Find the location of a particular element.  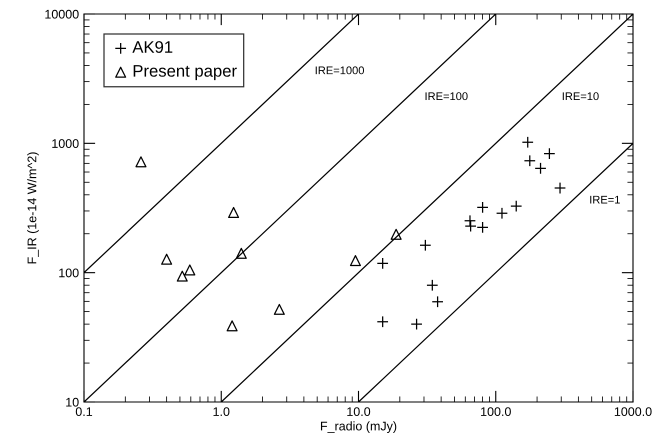

legend-label: Present paper is located at coordinates (185, 72).